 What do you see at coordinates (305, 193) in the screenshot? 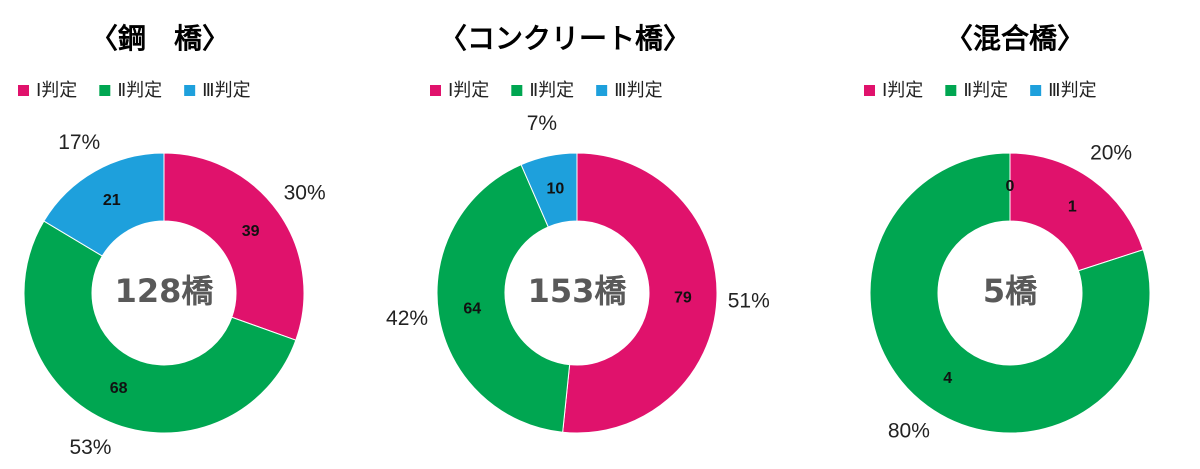
I see `percent-label: 30%` at bounding box center [305, 193].